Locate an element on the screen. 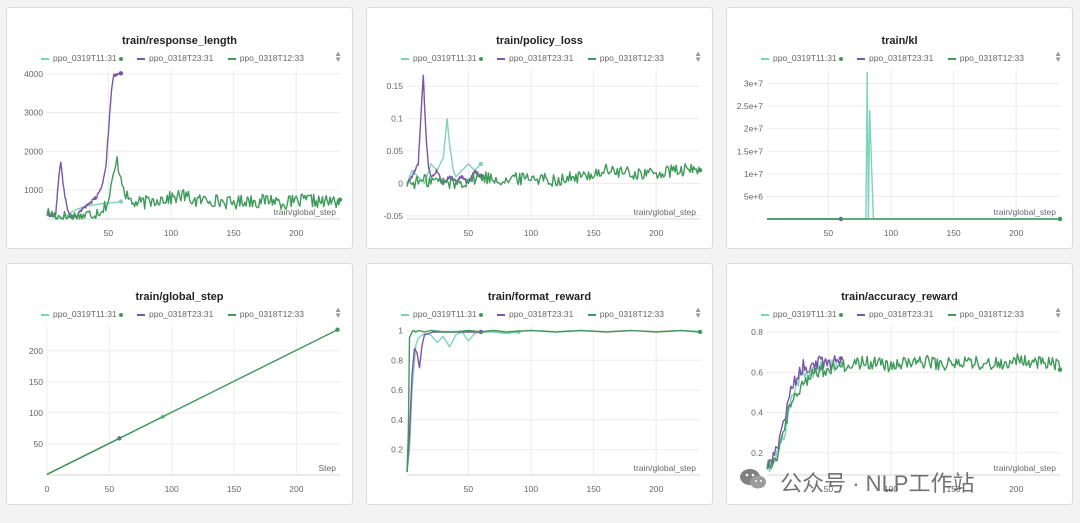  y-tick-label: 4000 is located at coordinates (33, 74).